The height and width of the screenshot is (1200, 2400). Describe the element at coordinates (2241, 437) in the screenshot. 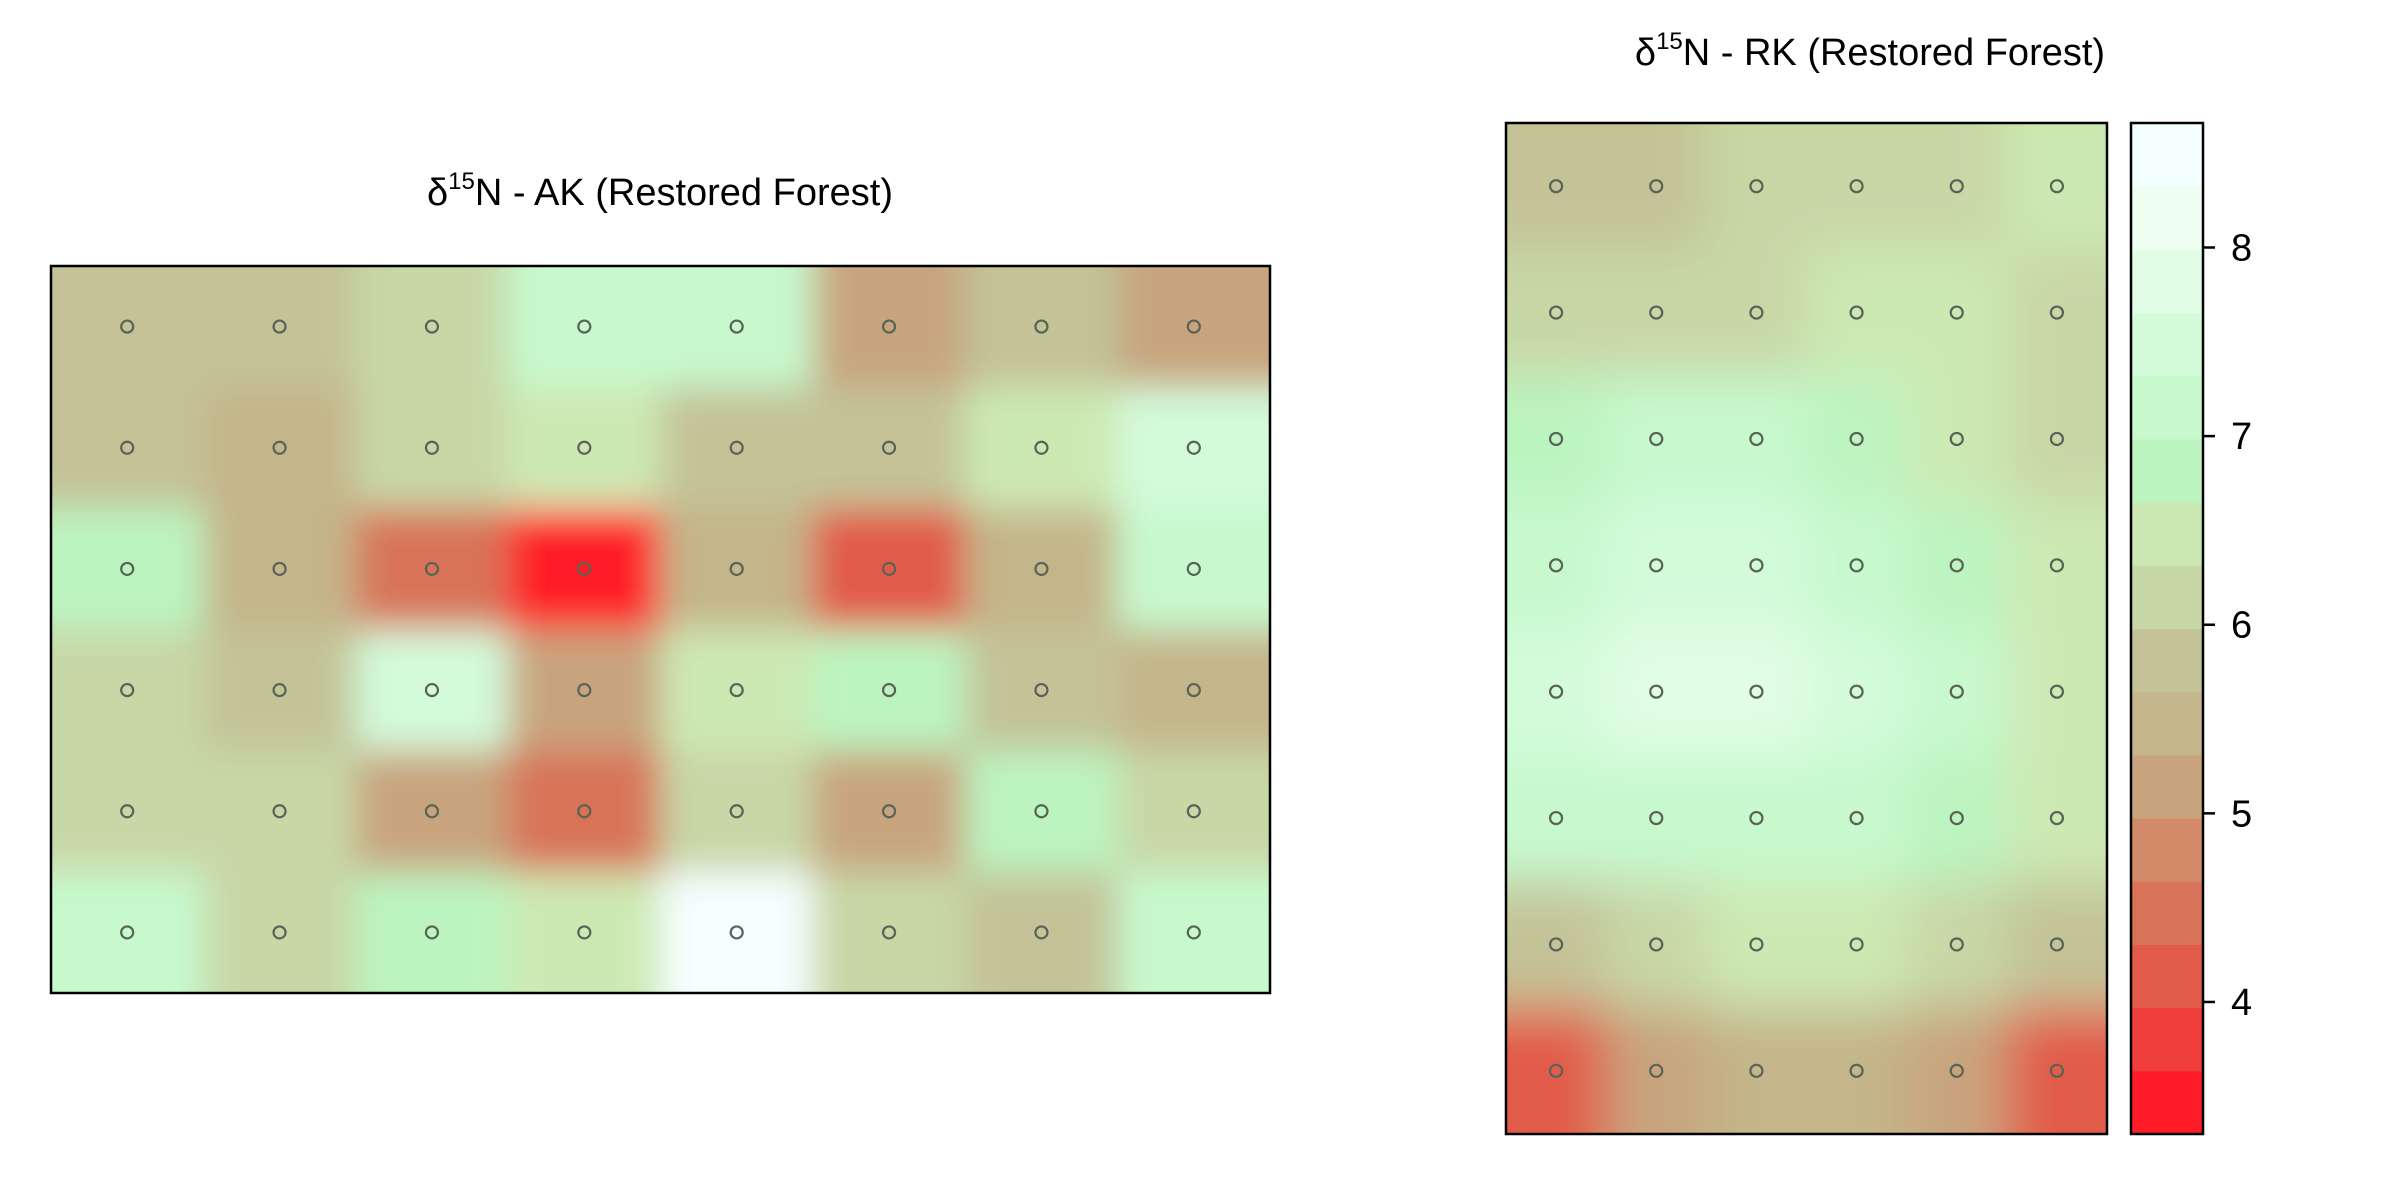

I see `colorbar-tick-label: 7` at that location.